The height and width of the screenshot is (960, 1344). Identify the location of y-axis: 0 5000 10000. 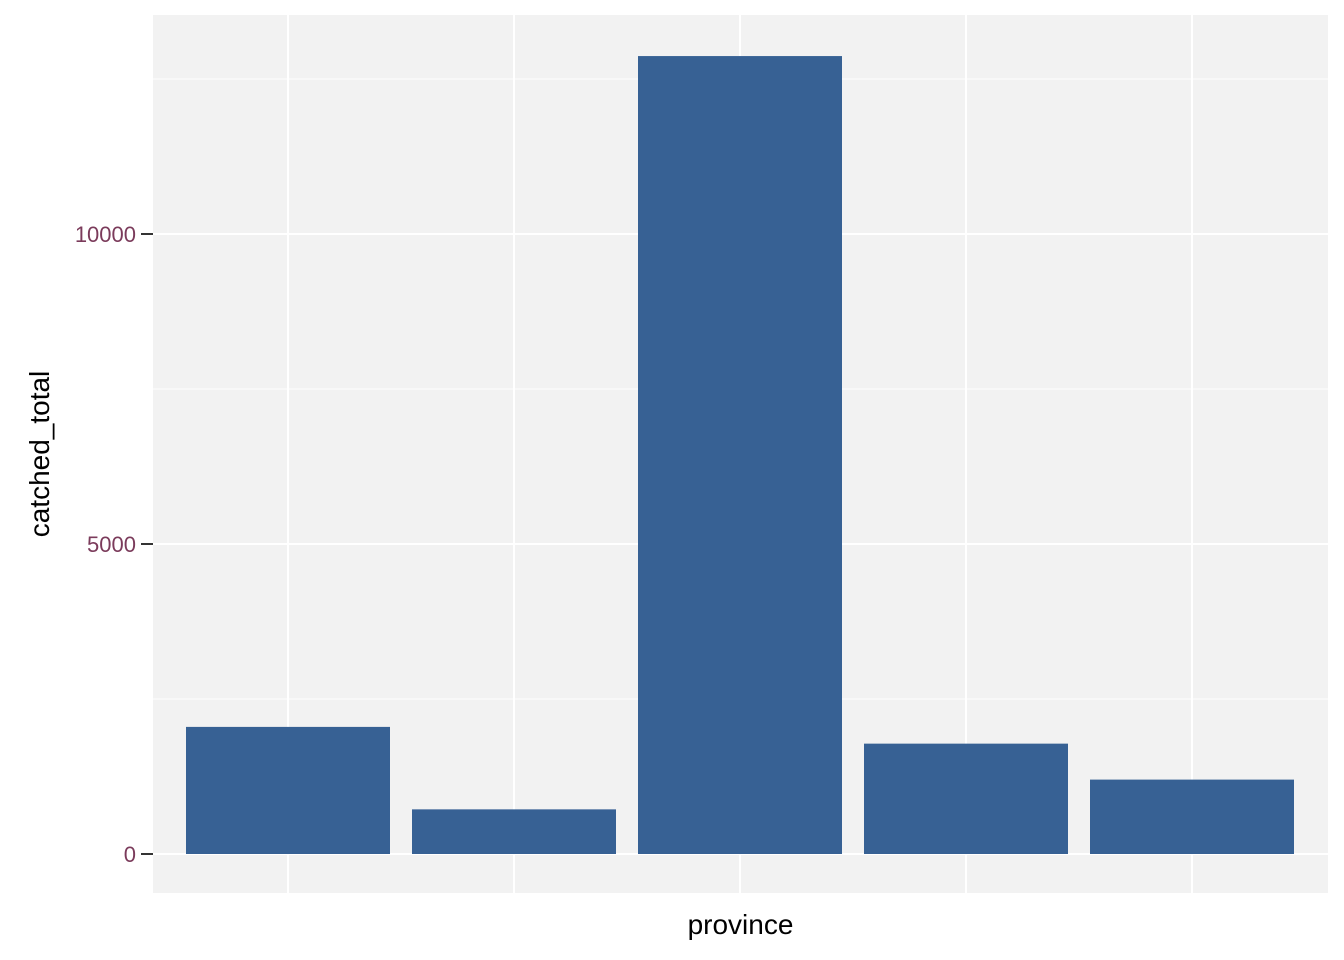
(114, 544).